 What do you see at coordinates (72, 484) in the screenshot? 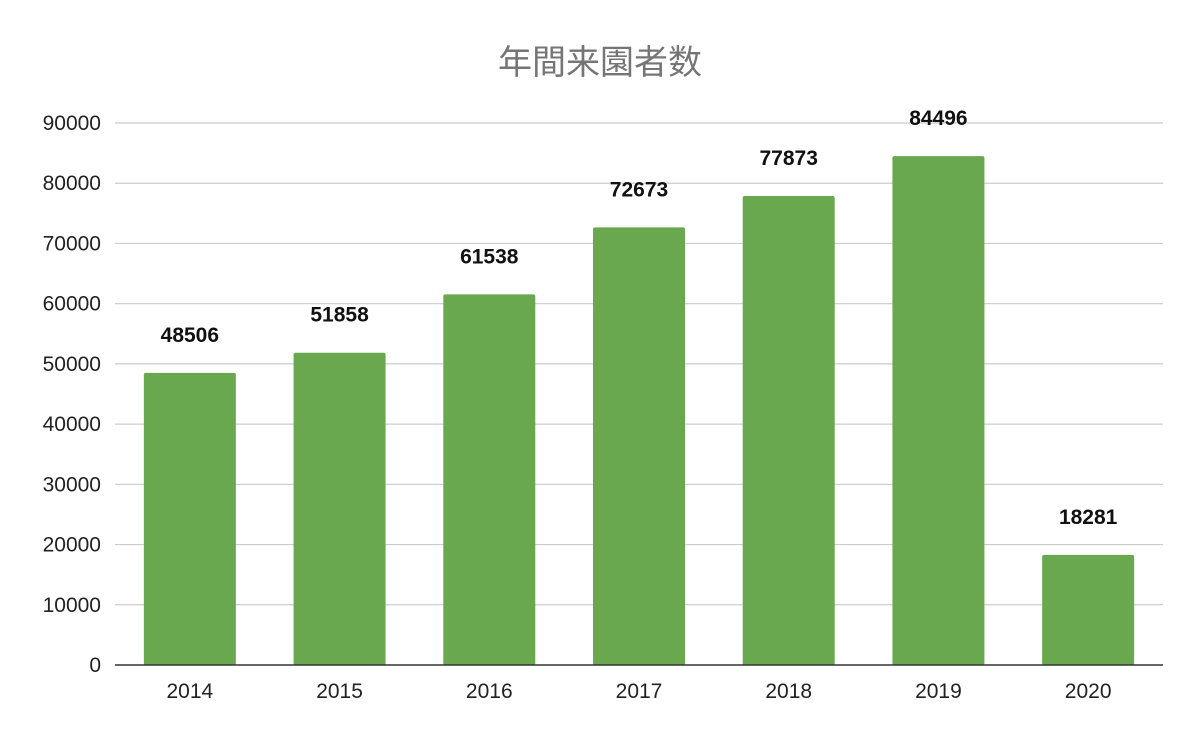
I see `y-tick-label: 30000` at bounding box center [72, 484].